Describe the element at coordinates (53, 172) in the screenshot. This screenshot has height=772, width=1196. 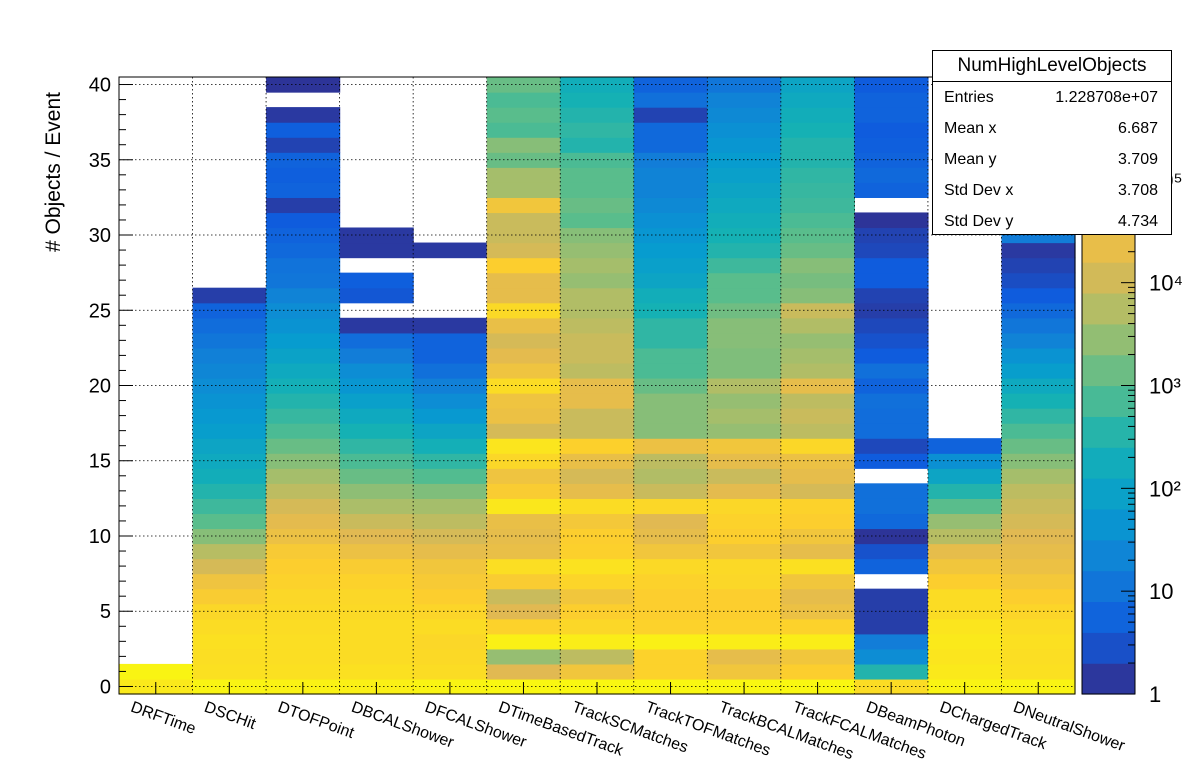
I see `y-axis-title: # Objects / Event` at that location.